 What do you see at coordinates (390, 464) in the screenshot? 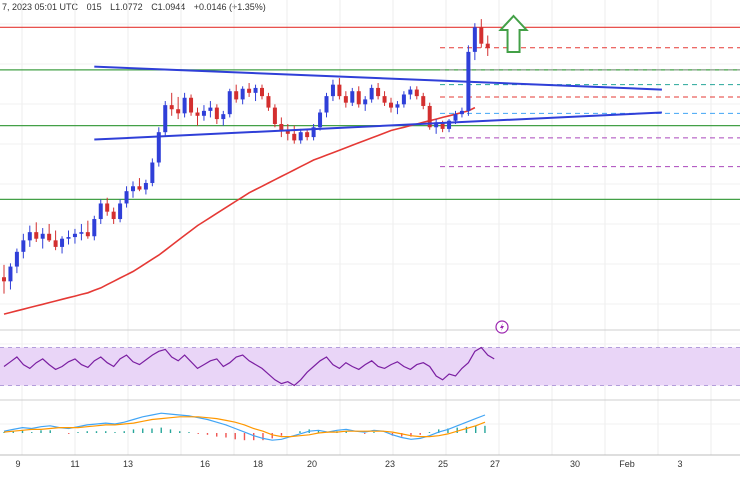
I see `x-tick-label: 23` at bounding box center [390, 464].